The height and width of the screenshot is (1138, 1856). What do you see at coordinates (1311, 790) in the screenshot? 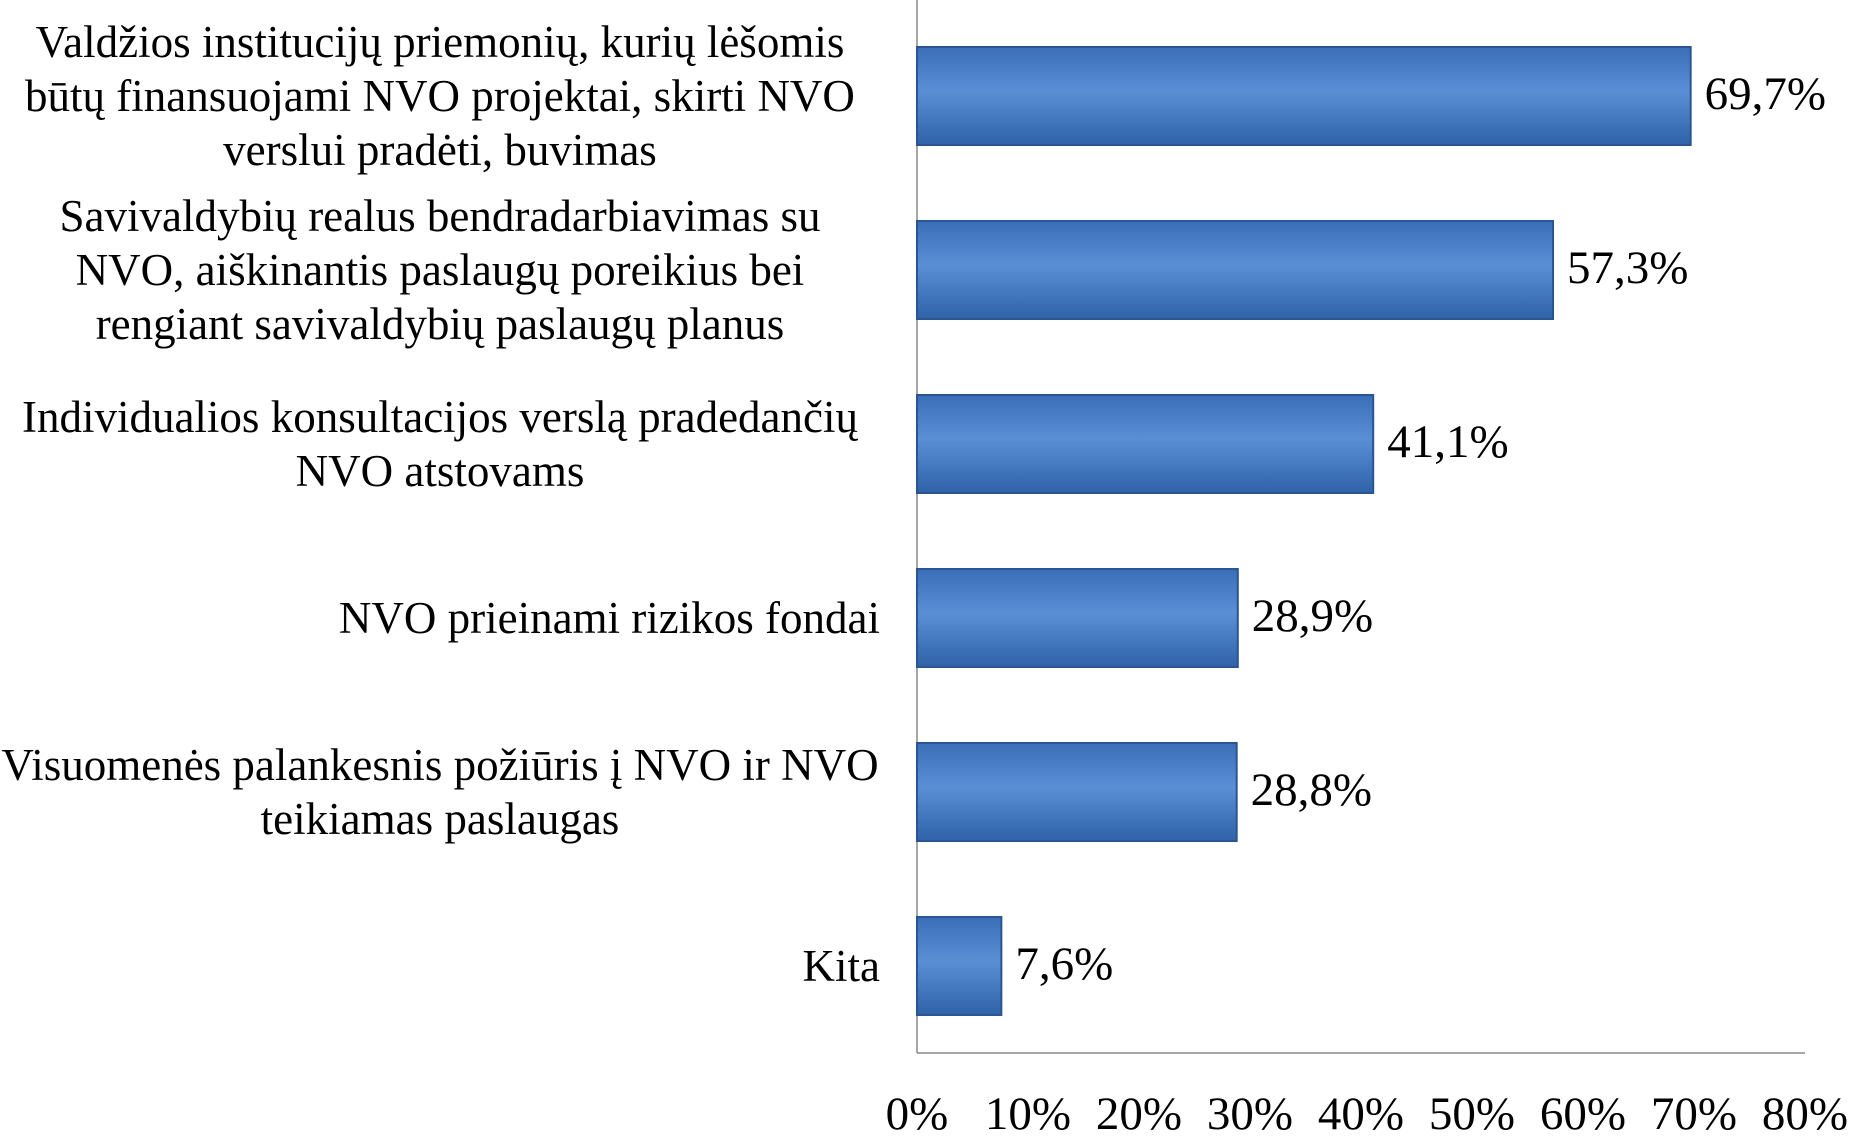
I see `value-label: 28,8%` at bounding box center [1311, 790].